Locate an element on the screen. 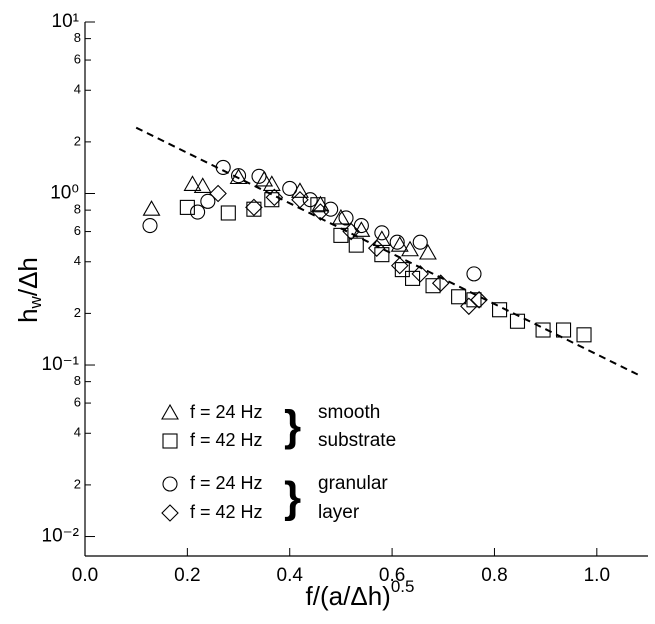 This screenshot has height=624, width=655. x-axis-label: f/(a/Δh)0.5 is located at coordinates (360, 593).